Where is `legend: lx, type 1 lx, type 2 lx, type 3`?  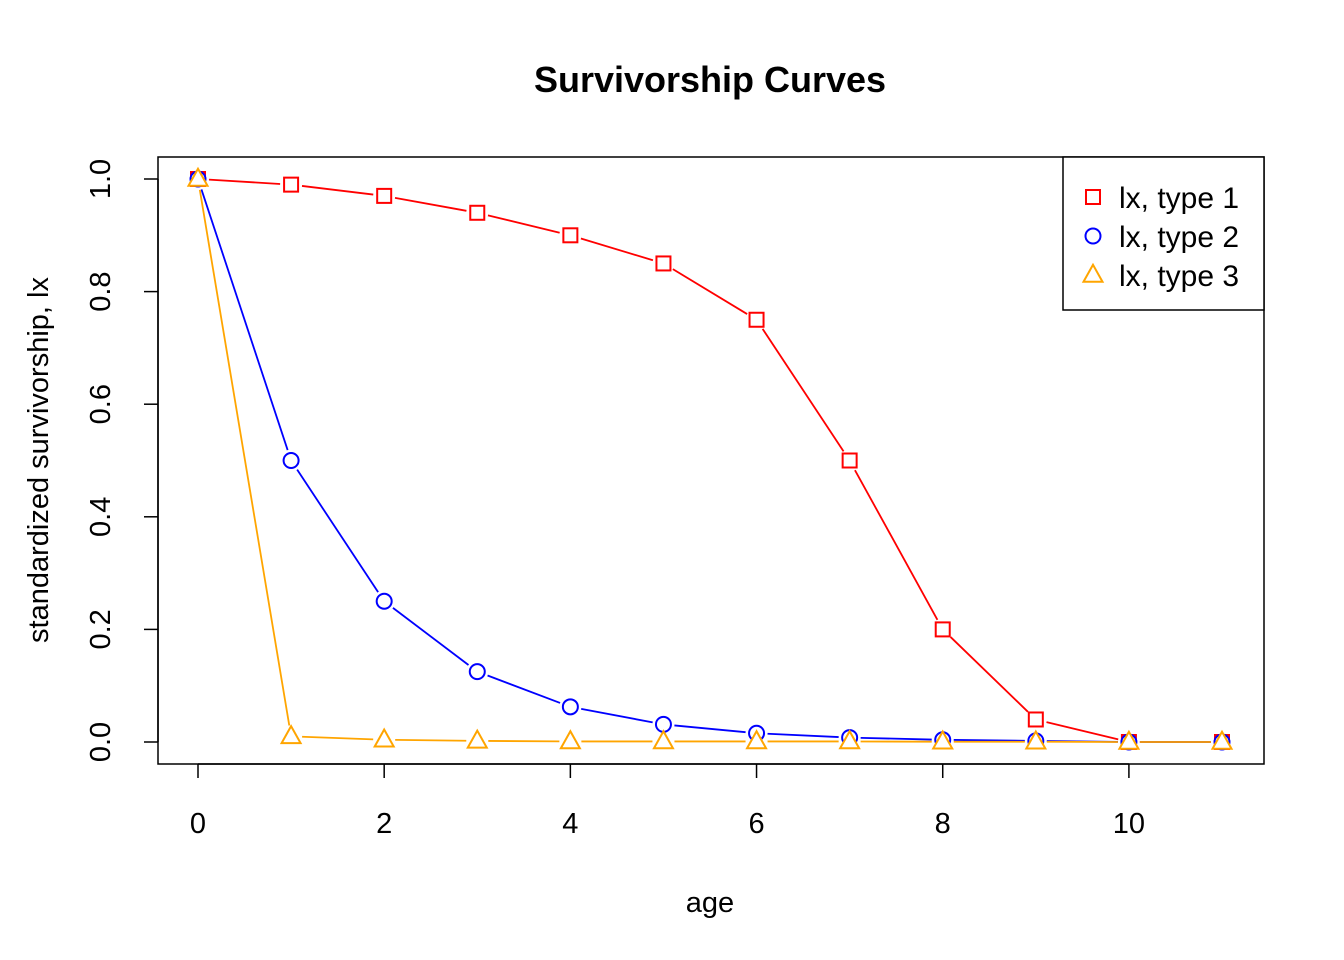
legend: lx, type 1 lx, type 2 lx, type 3 is located at coordinates (1163, 233).